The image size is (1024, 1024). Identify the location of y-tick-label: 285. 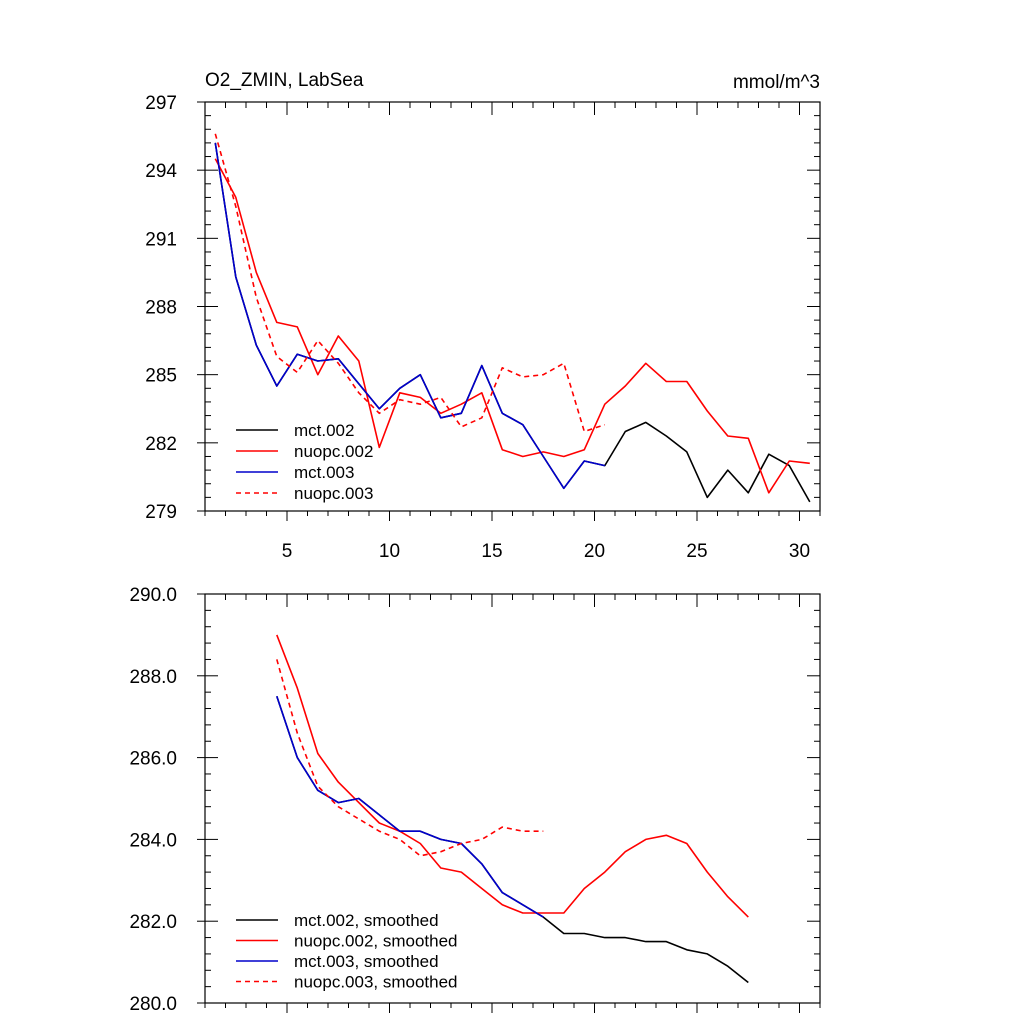
(161, 376).